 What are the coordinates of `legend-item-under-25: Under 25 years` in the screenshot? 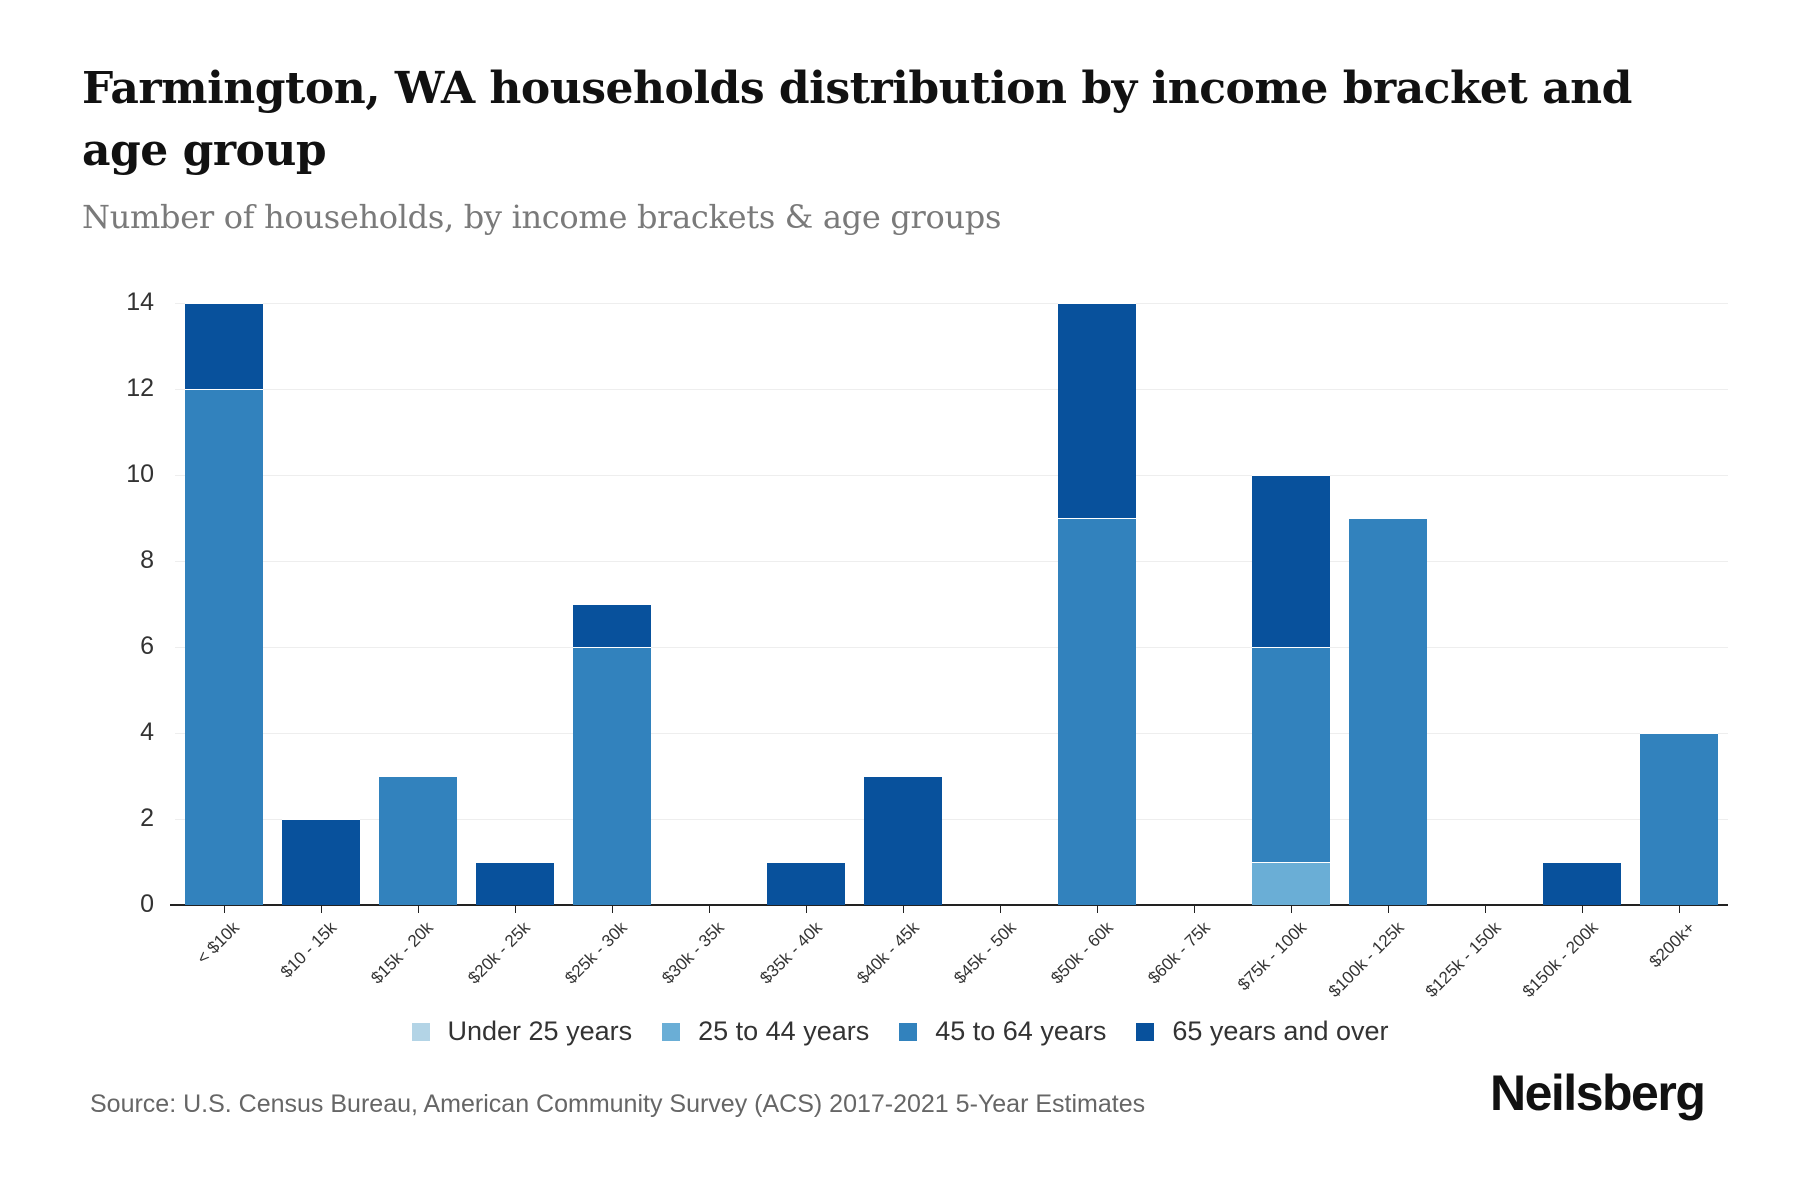 It's located at (522, 1031).